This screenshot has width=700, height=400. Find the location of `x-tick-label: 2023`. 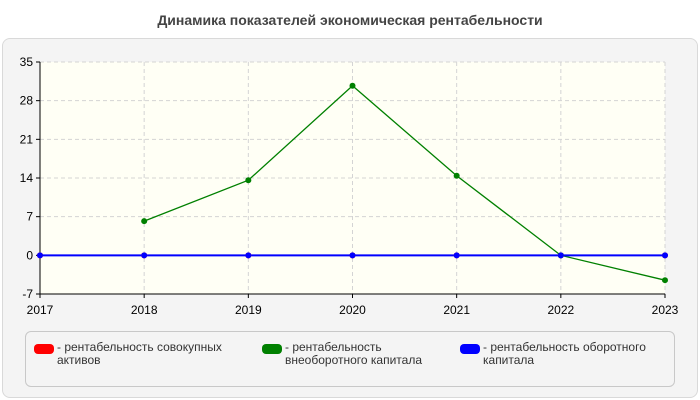

x-tick-label: 2023 is located at coordinates (665, 310).